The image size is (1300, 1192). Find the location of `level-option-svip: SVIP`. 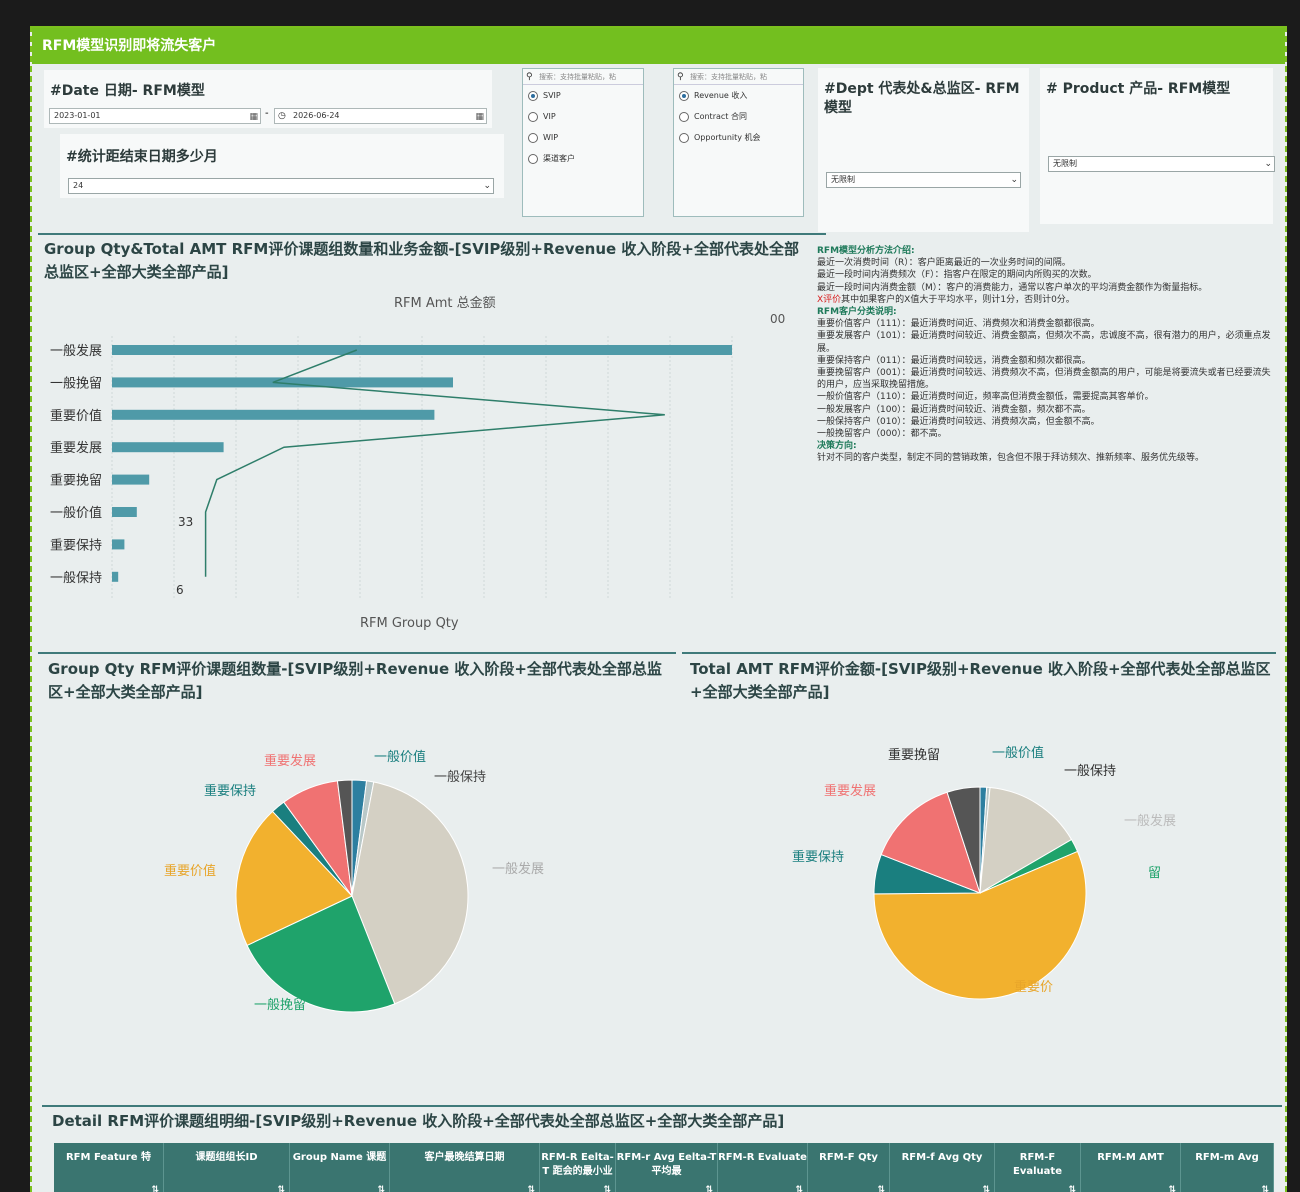

level-option-svip: SVIP is located at coordinates (583, 95).